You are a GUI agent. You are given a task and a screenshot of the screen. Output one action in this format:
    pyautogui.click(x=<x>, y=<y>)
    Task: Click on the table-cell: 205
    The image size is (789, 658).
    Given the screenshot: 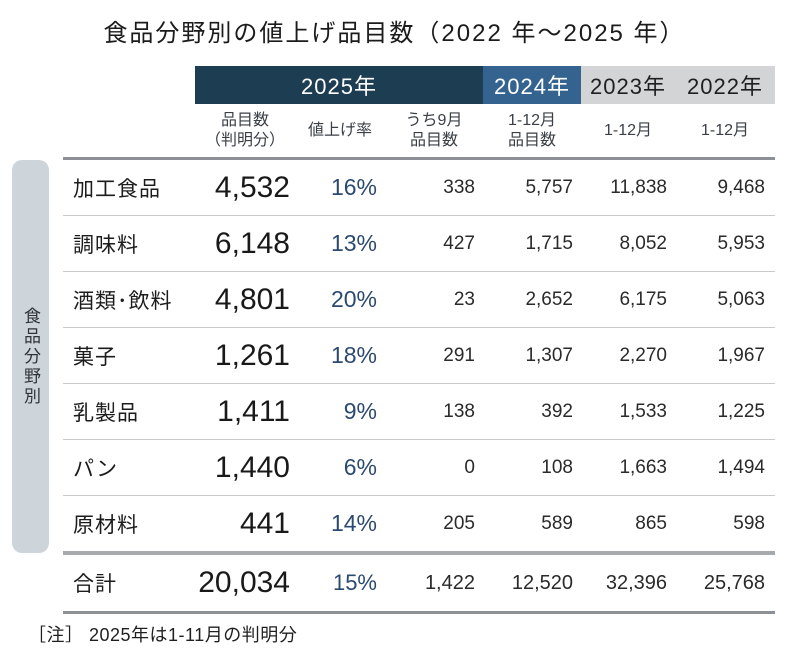 What is the action you would take?
    pyautogui.click(x=459, y=523)
    